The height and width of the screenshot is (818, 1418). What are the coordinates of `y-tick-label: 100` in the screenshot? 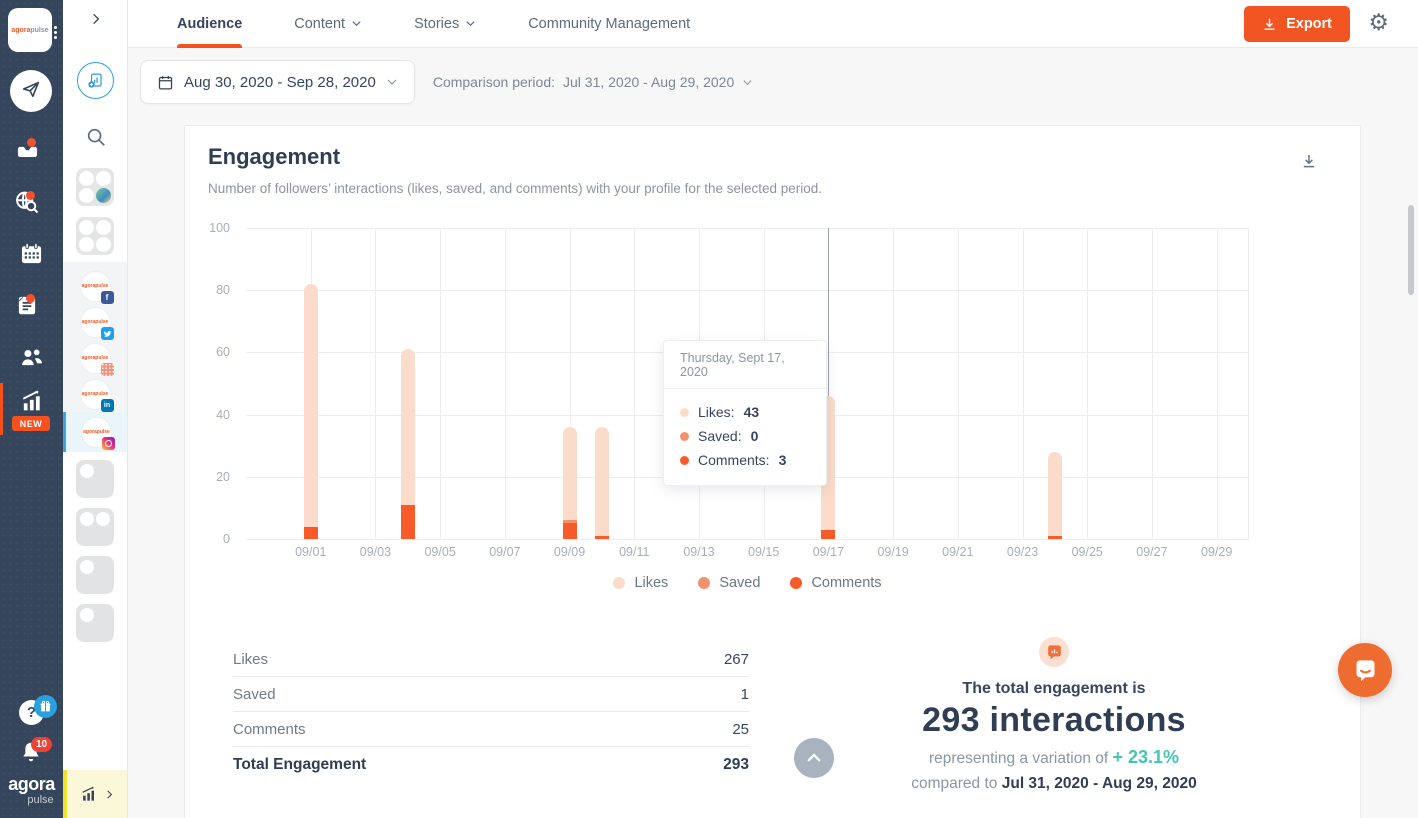 It's located at (219, 228).